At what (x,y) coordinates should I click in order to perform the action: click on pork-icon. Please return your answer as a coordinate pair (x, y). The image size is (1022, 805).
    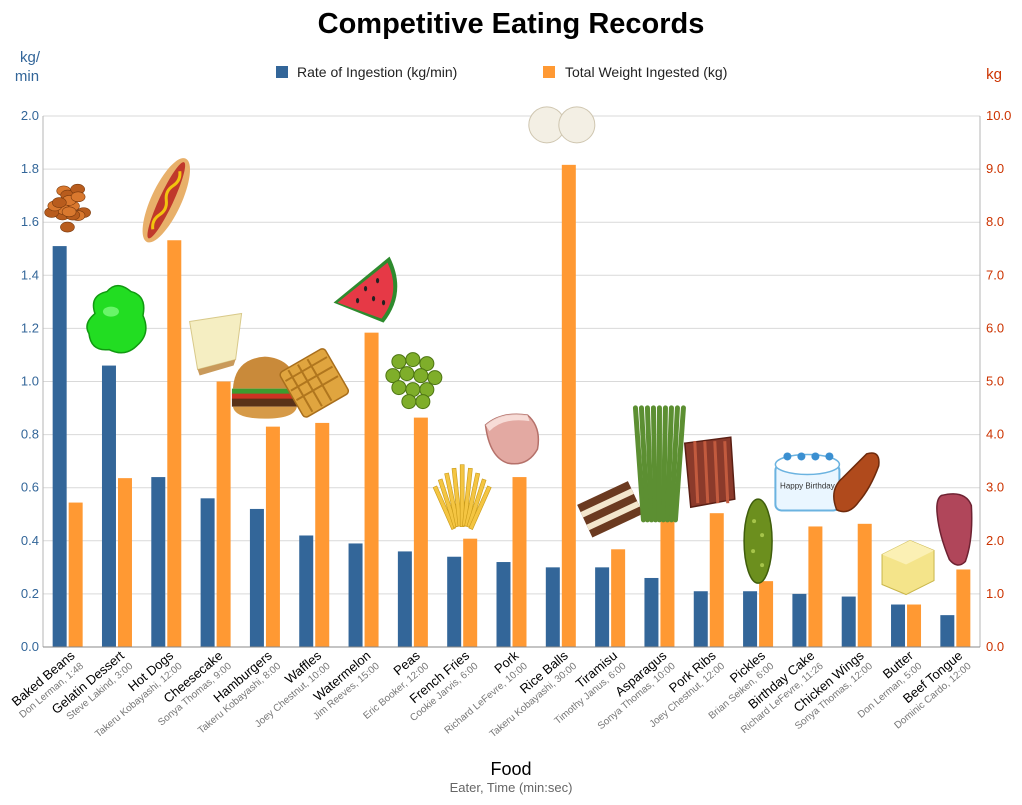
    Looking at the image, I should click on (512, 439).